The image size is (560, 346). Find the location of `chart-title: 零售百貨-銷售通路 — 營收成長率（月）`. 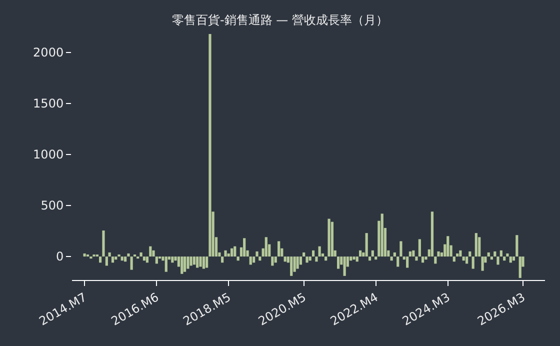

chart-title: 零售百貨-銷售通路 — 營收成長率（月） is located at coordinates (280, 19).